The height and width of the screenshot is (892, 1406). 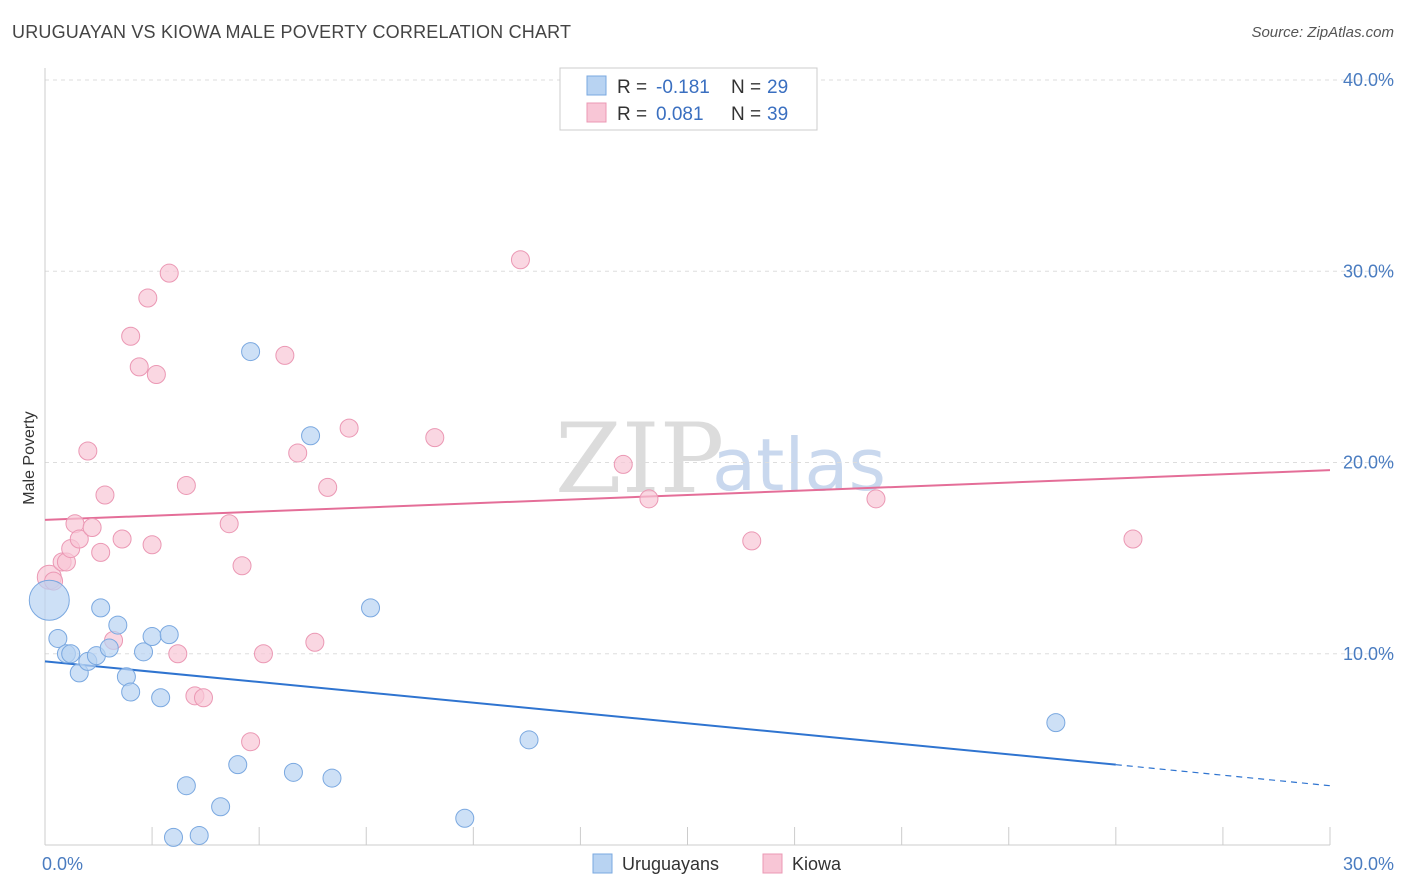 I want to click on bottom-legend-kiowa: Kiowa, so click(x=817, y=864).